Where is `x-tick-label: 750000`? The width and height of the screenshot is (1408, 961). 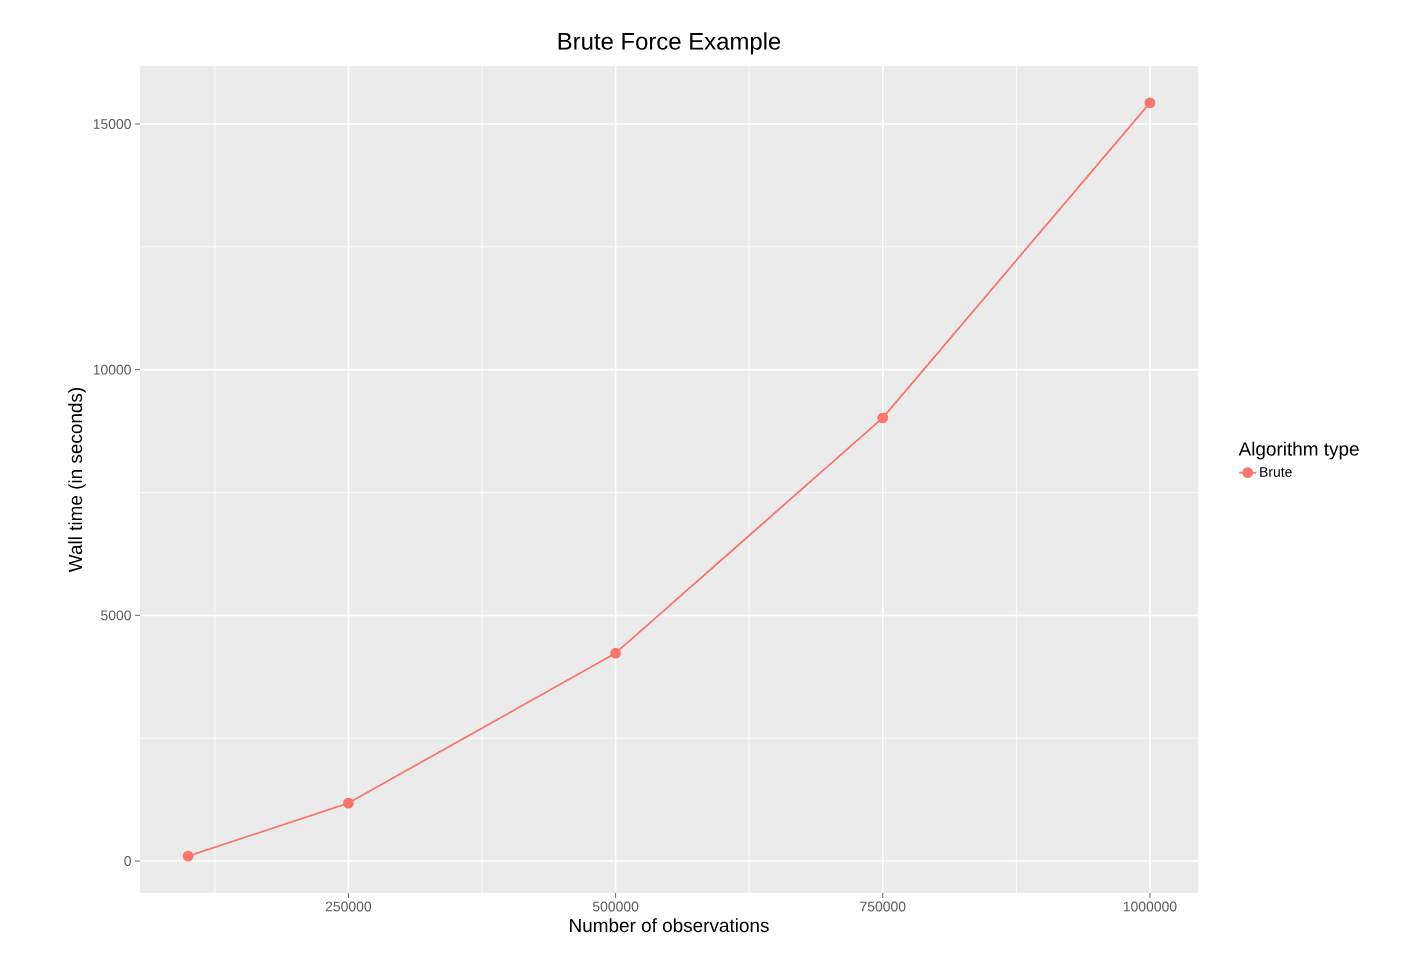 x-tick-label: 750000 is located at coordinates (883, 906).